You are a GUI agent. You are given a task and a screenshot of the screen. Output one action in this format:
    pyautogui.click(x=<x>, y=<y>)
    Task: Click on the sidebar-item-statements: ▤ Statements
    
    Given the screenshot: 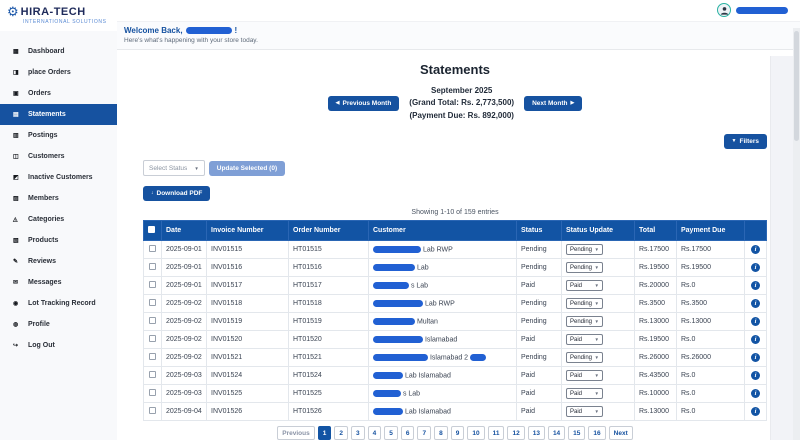 What is the action you would take?
    pyautogui.click(x=58, y=114)
    